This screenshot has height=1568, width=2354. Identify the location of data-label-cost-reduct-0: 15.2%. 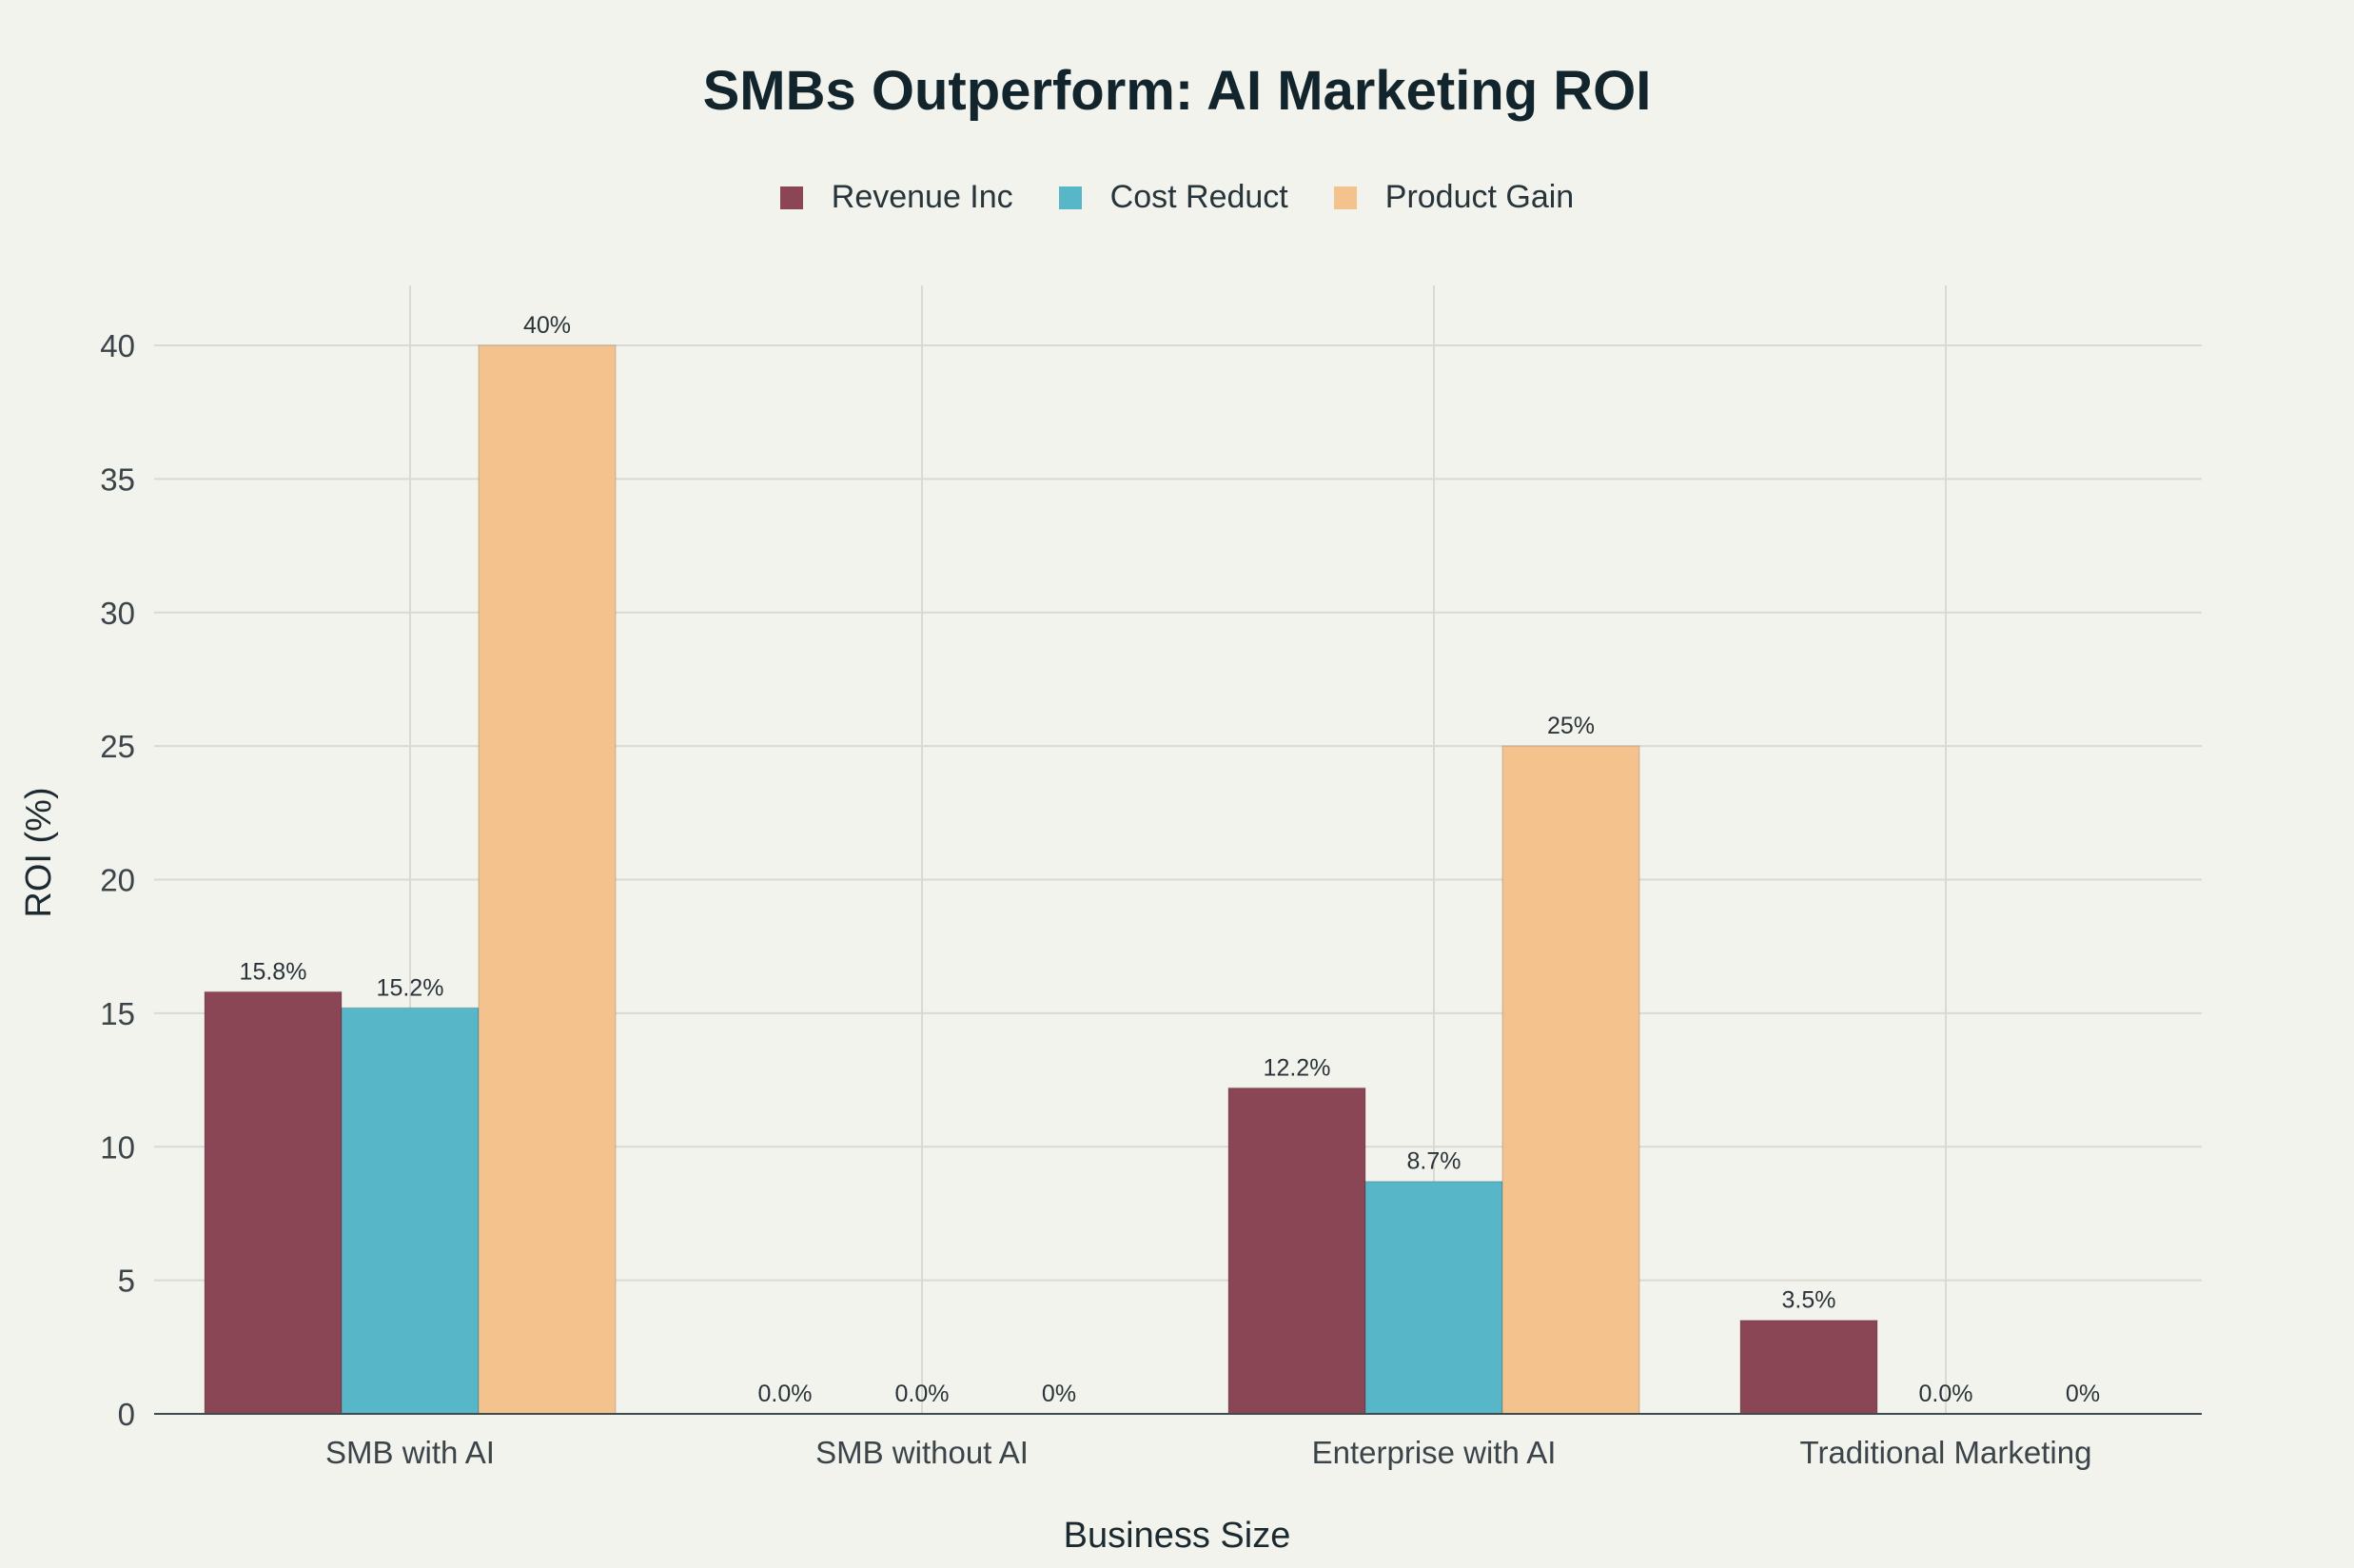
(411, 987).